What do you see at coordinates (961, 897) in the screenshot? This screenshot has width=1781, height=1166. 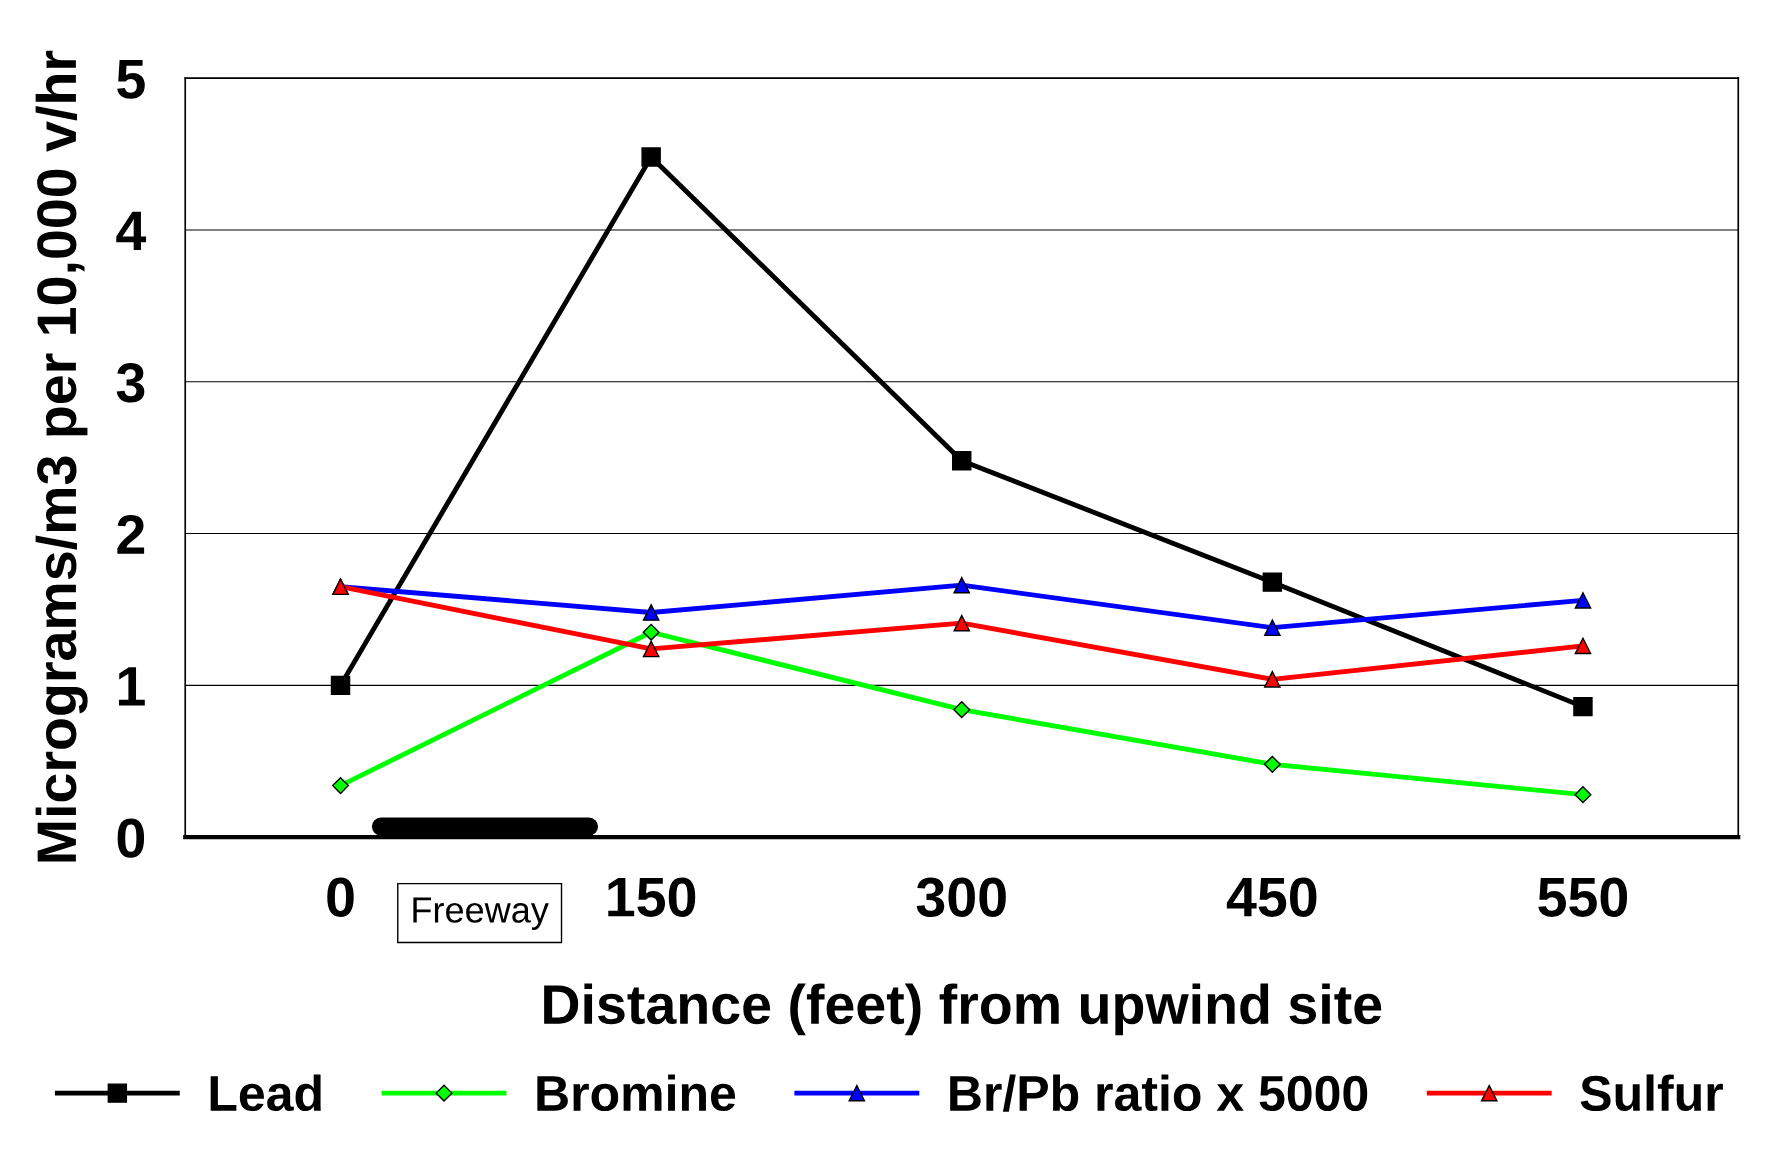 I see `x-tick-label: 300` at bounding box center [961, 897].